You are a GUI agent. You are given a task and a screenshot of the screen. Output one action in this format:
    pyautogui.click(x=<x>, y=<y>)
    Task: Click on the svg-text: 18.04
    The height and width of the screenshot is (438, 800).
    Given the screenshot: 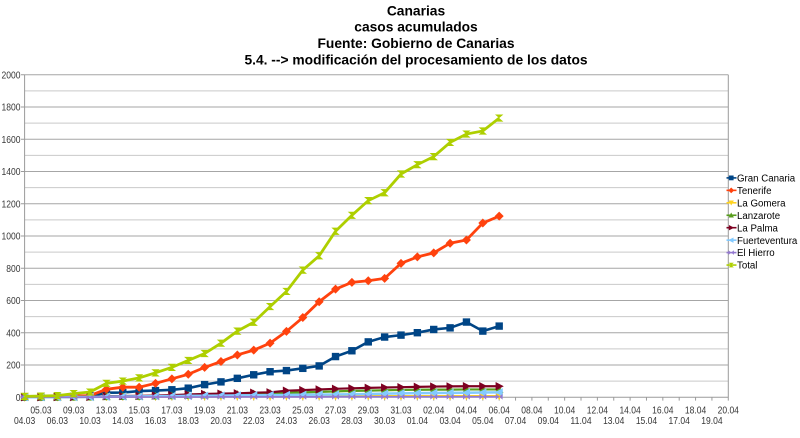 What is the action you would take?
    pyautogui.click(x=695, y=411)
    